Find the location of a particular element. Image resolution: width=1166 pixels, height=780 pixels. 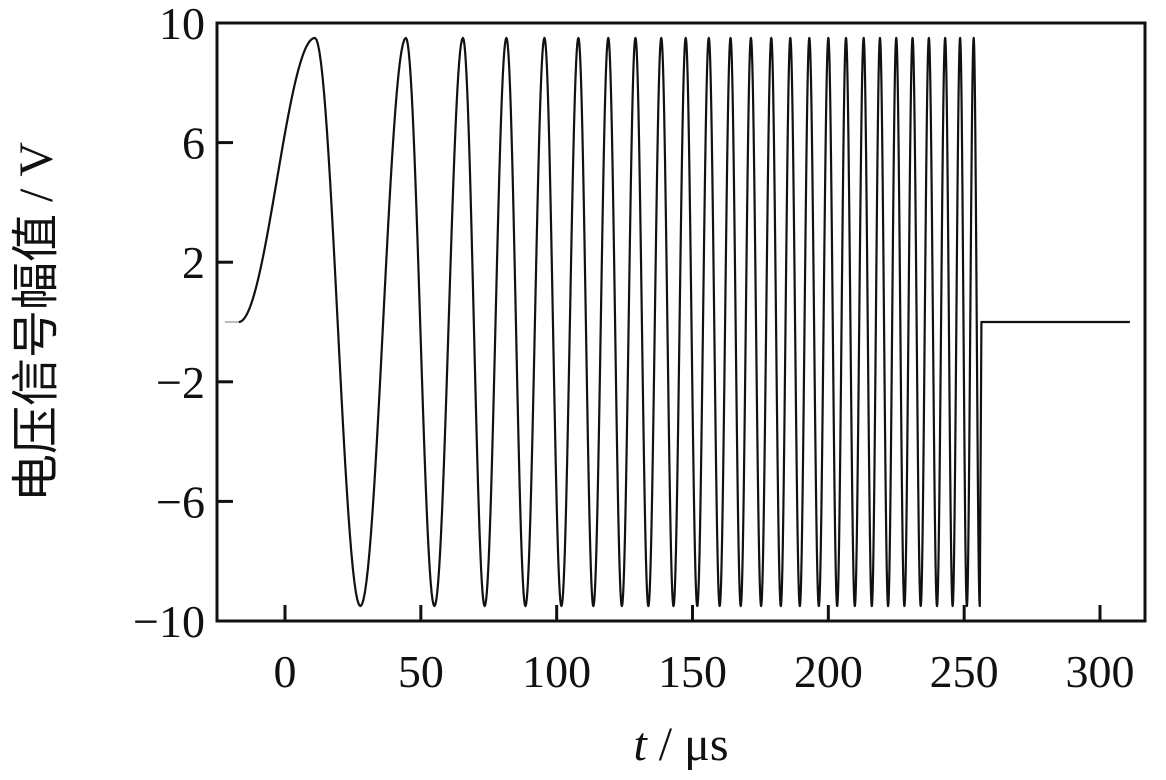

x-tick-label: 200 is located at coordinates (828, 671).